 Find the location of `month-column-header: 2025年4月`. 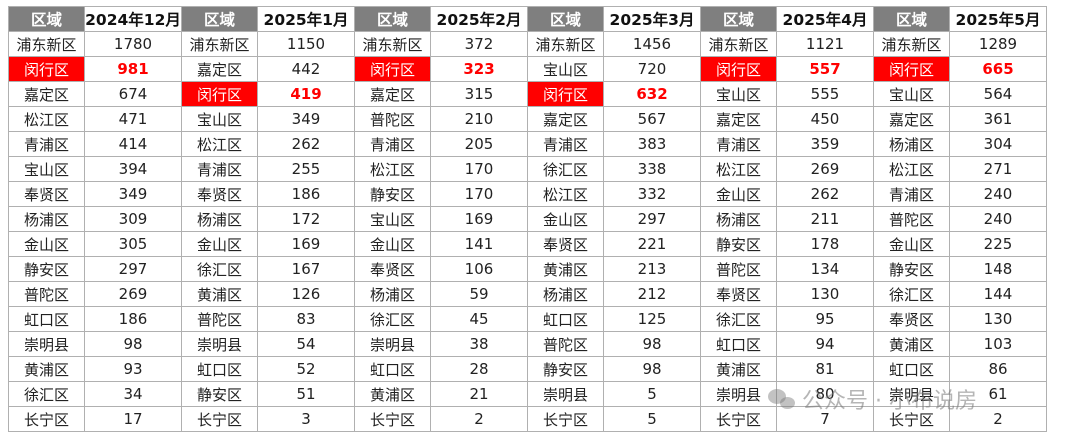

month-column-header: 2025年4月 is located at coordinates (825, 19).